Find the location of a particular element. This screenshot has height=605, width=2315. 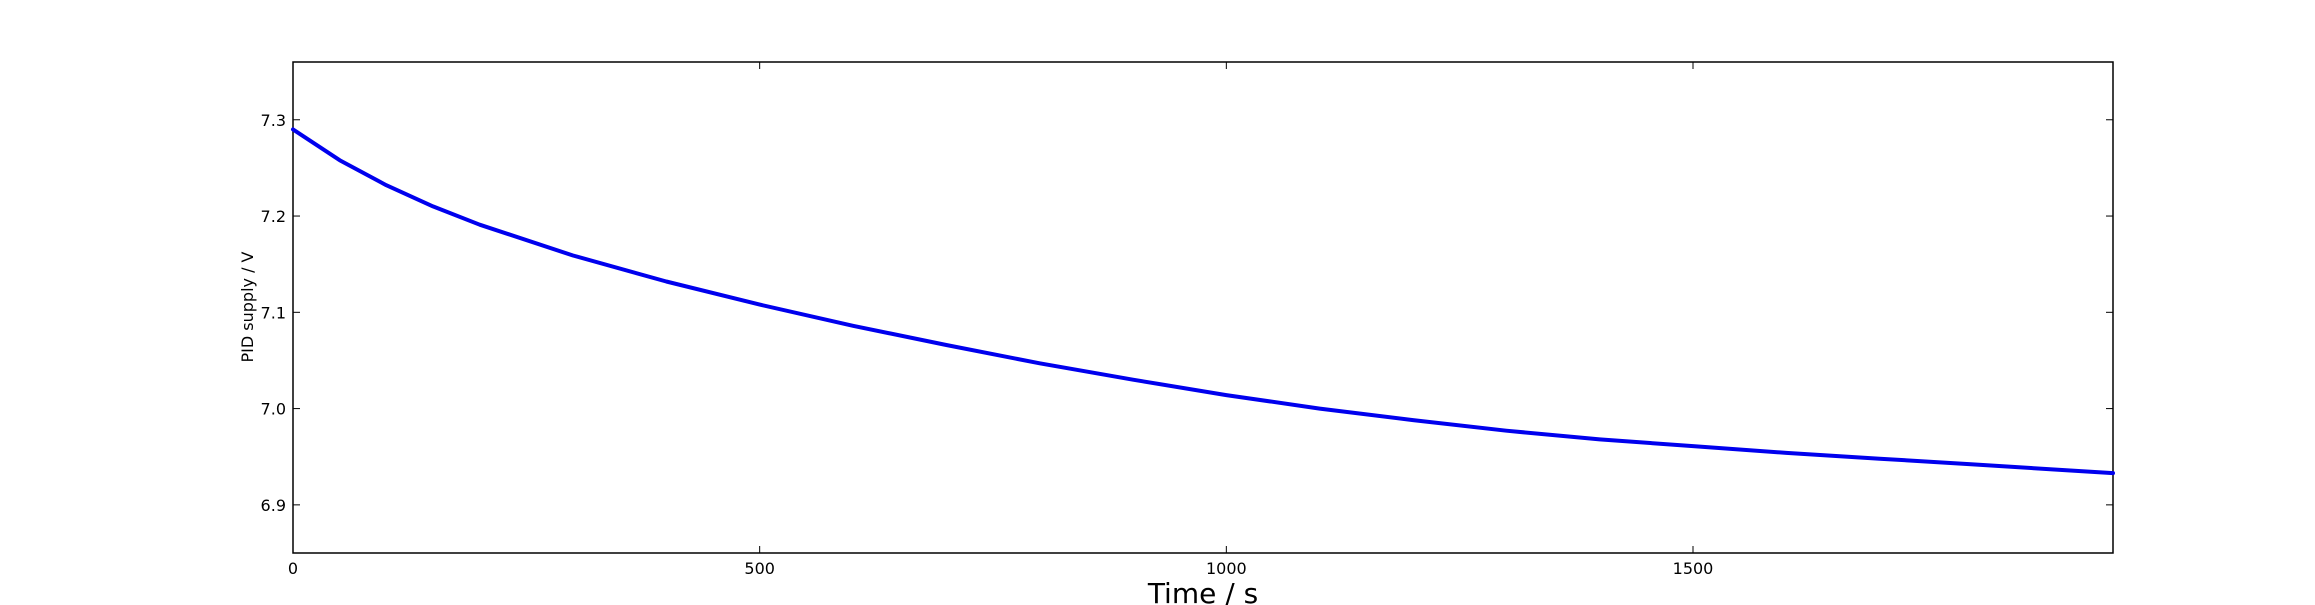

y-tick-label: 7.1 is located at coordinates (273, 312).